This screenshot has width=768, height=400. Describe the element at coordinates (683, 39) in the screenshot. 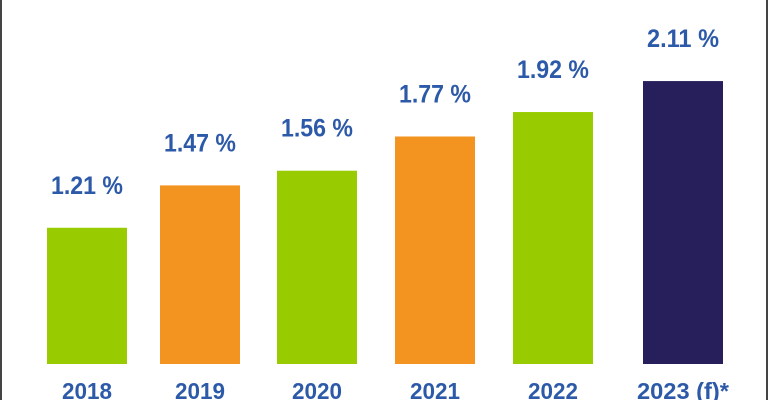

I see `data-label: 2.11 %` at that location.